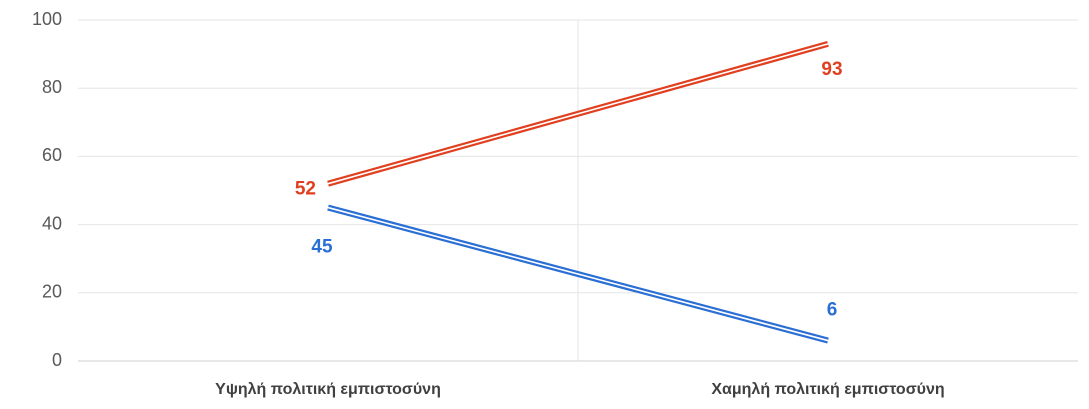  I want to click on y-tick-label: 60, so click(52, 155).